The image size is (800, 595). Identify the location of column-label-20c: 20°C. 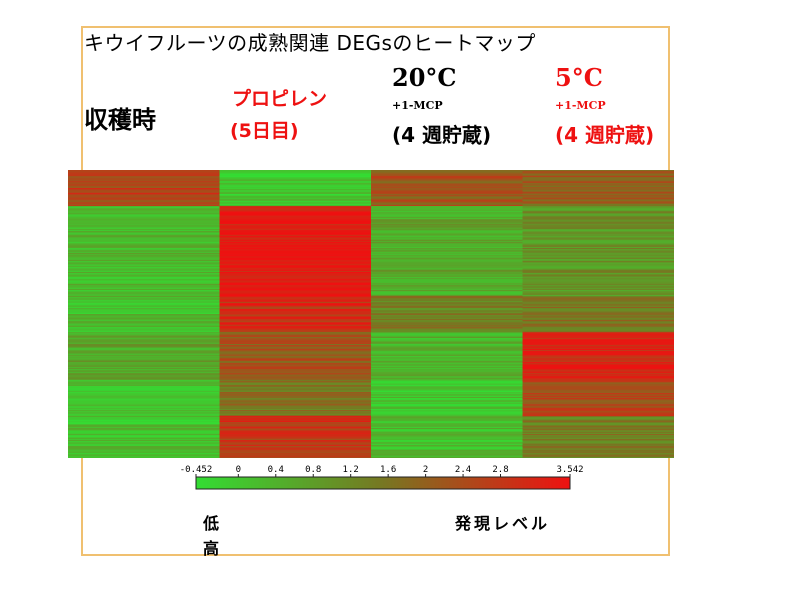
(424, 77).